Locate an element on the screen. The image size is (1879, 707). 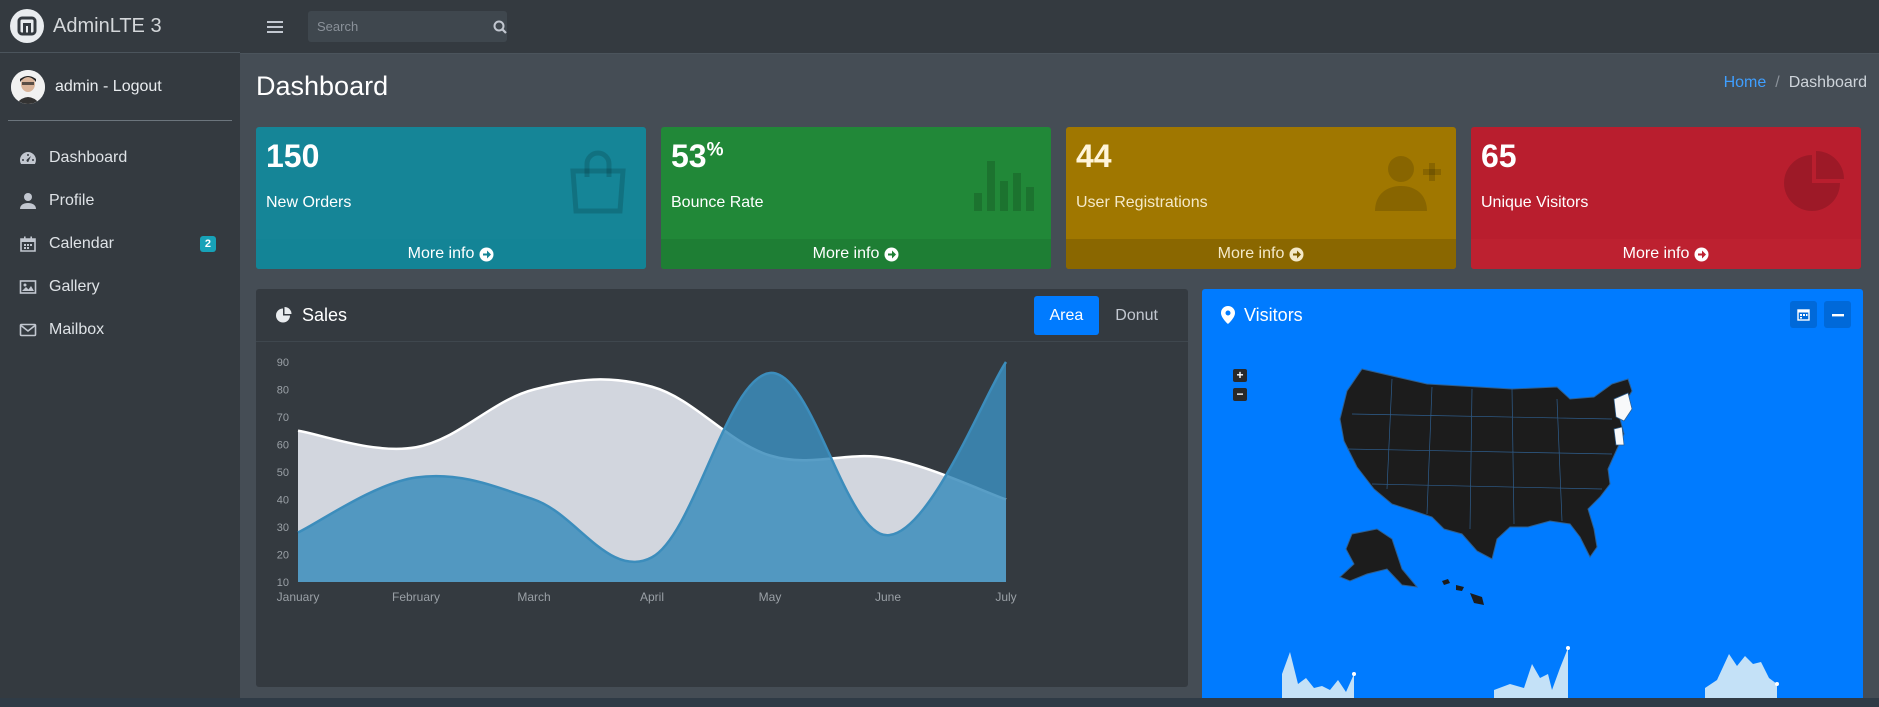
visitors-card-tools is located at coordinates (1820, 314).